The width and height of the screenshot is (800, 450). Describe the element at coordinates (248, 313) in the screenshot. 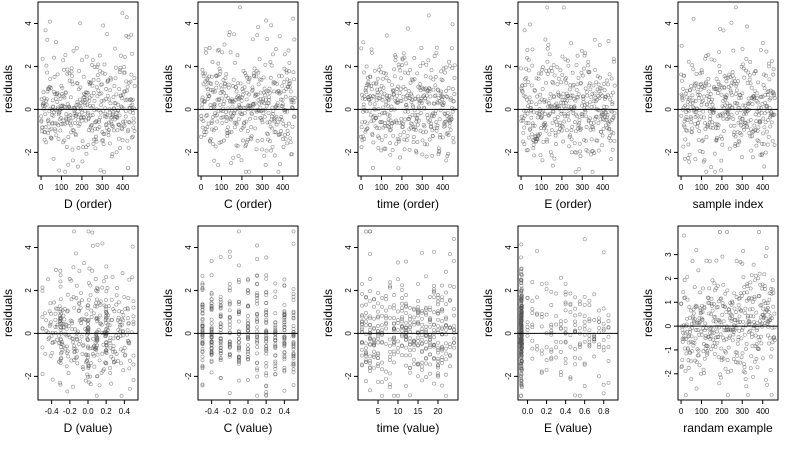

I see `points-group` at that location.